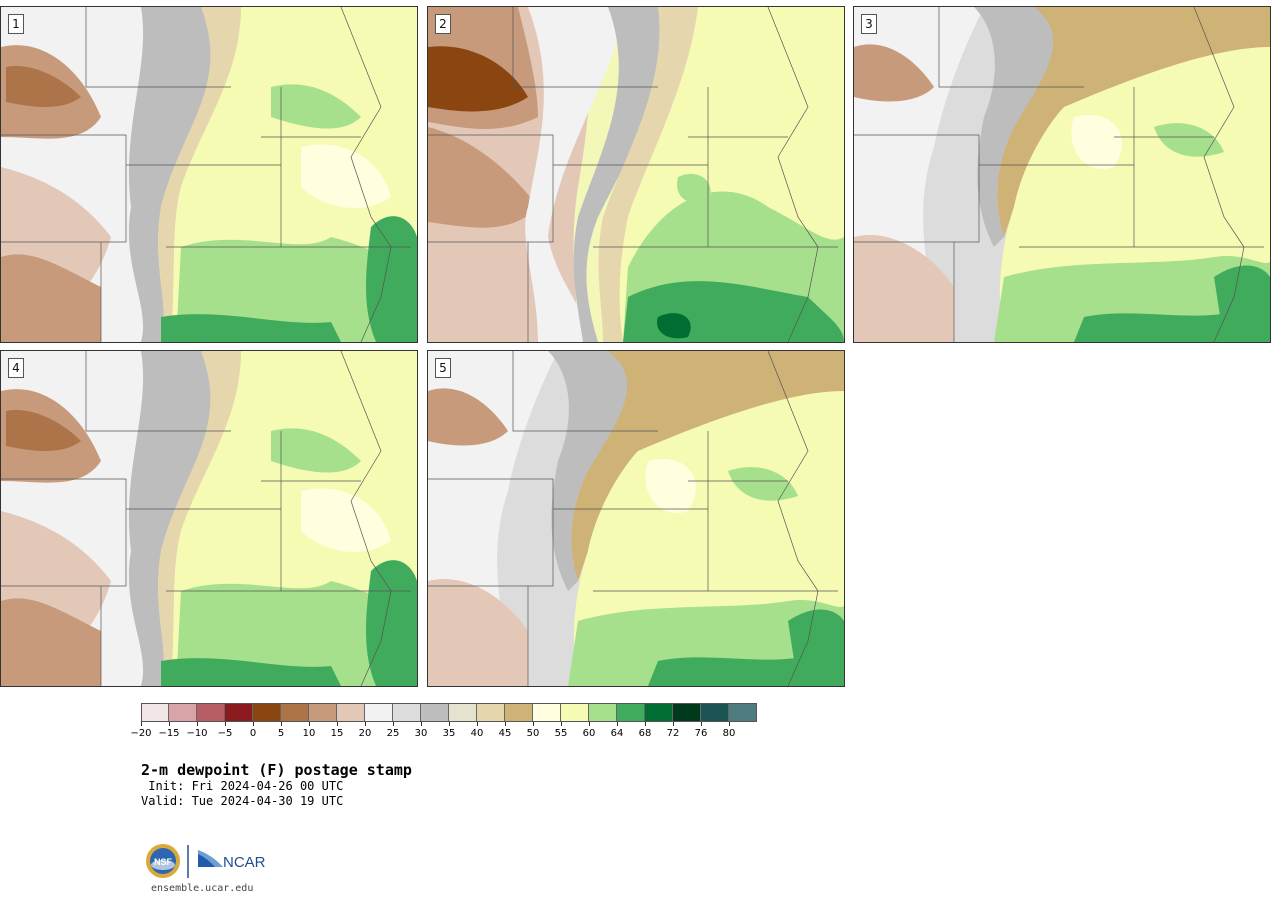 Image resolution: width=1280 pixels, height=901 pixels. Describe the element at coordinates (244, 862) in the screenshot. I see `ncar-logo-text: NCAR` at that location.